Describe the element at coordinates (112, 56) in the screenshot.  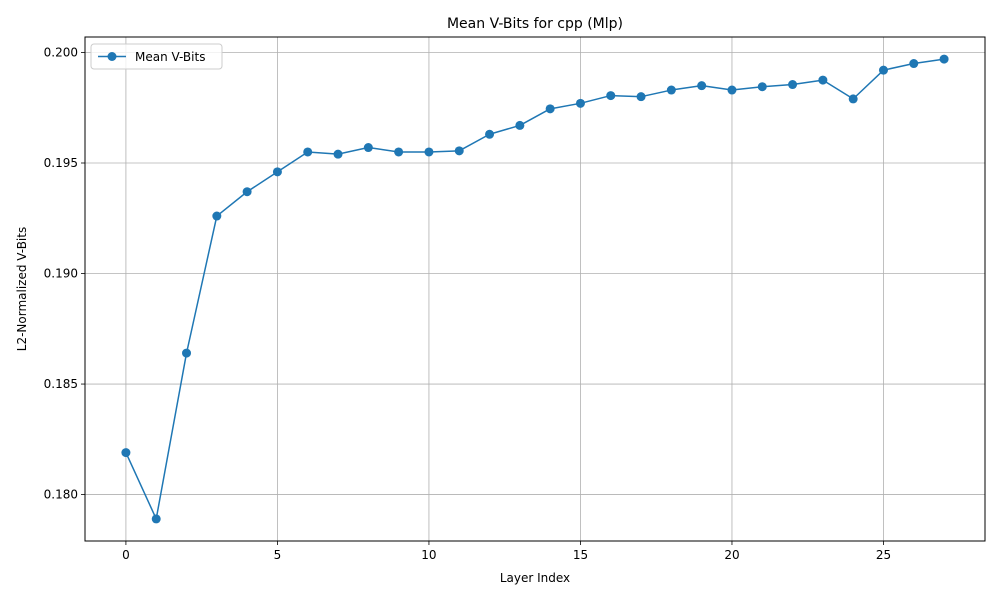
I see `legend-marker-swatch` at that location.